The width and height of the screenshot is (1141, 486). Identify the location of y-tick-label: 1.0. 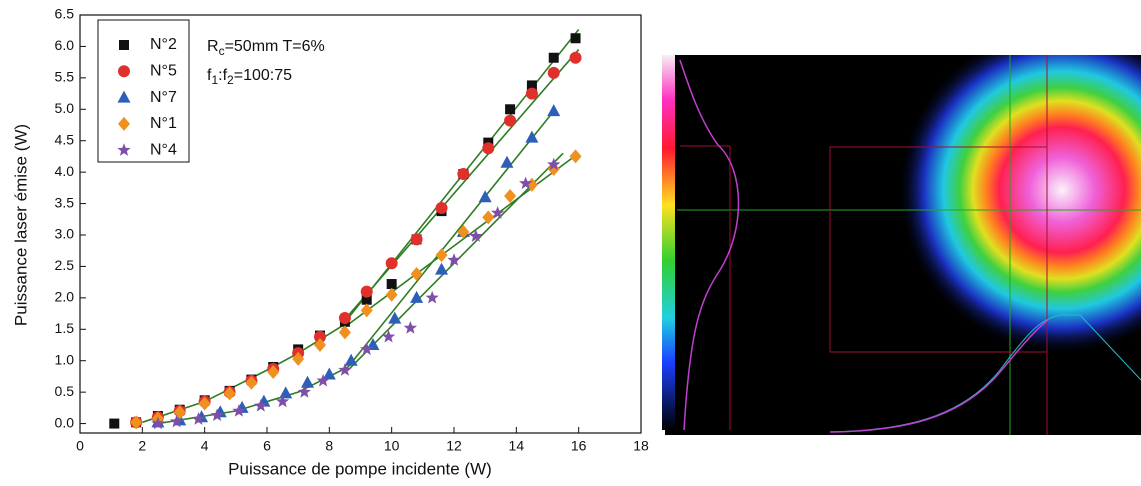
(65, 359).